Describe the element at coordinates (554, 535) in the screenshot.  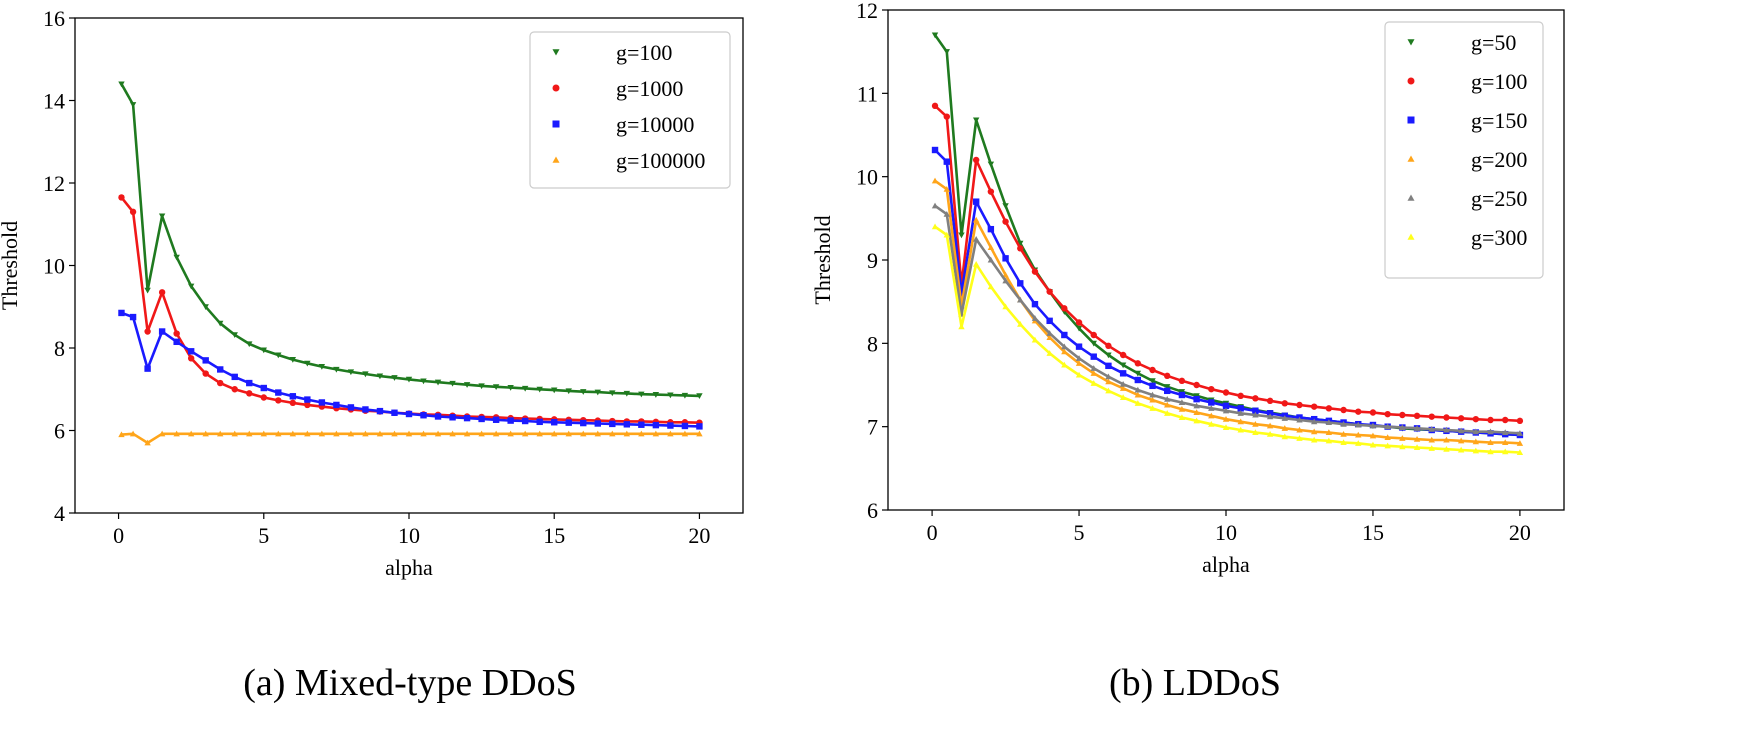
I see `x-tick-label: 15` at that location.